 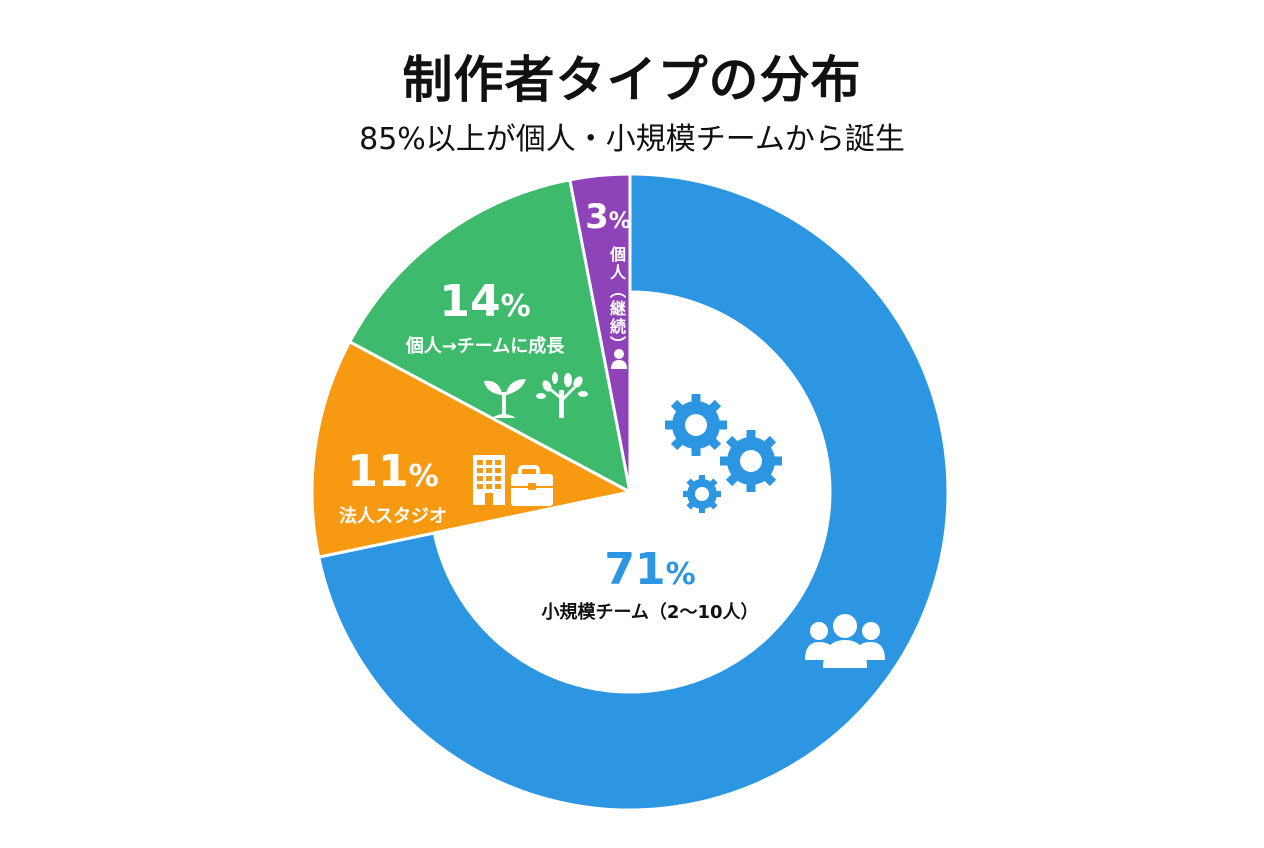 I want to click on pct-unit-small-team: %, so click(x=680, y=574).